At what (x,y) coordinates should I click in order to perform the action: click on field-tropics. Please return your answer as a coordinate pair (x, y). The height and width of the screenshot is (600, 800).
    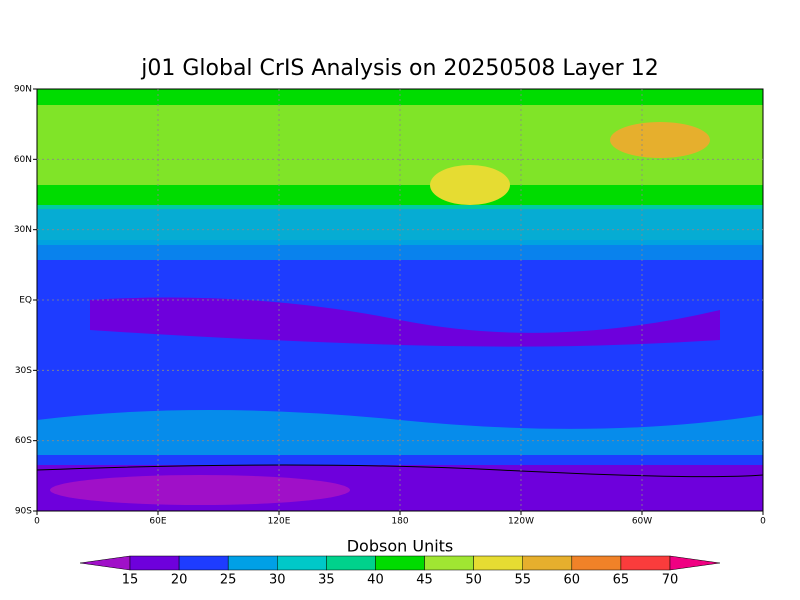
    Looking at the image, I should click on (405, 322).